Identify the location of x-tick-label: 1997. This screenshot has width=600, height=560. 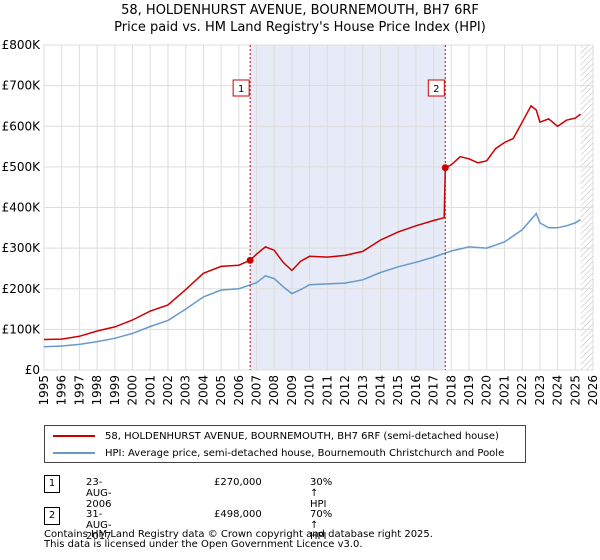
(79, 390).